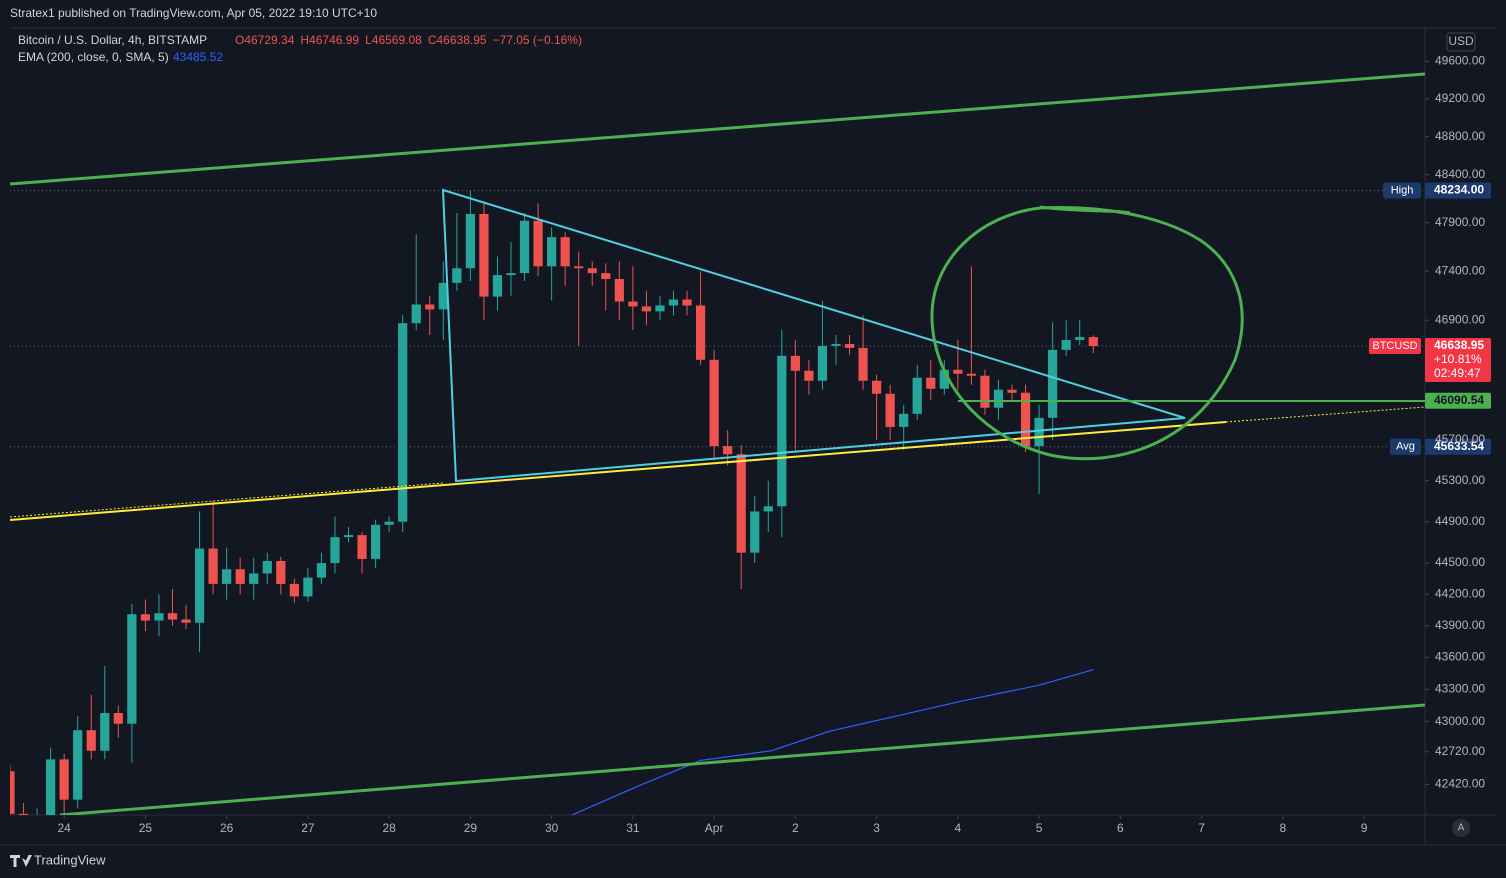 Image resolution: width=1506 pixels, height=878 pixels. I want to click on auto-scale-button, so click(1461, 828).